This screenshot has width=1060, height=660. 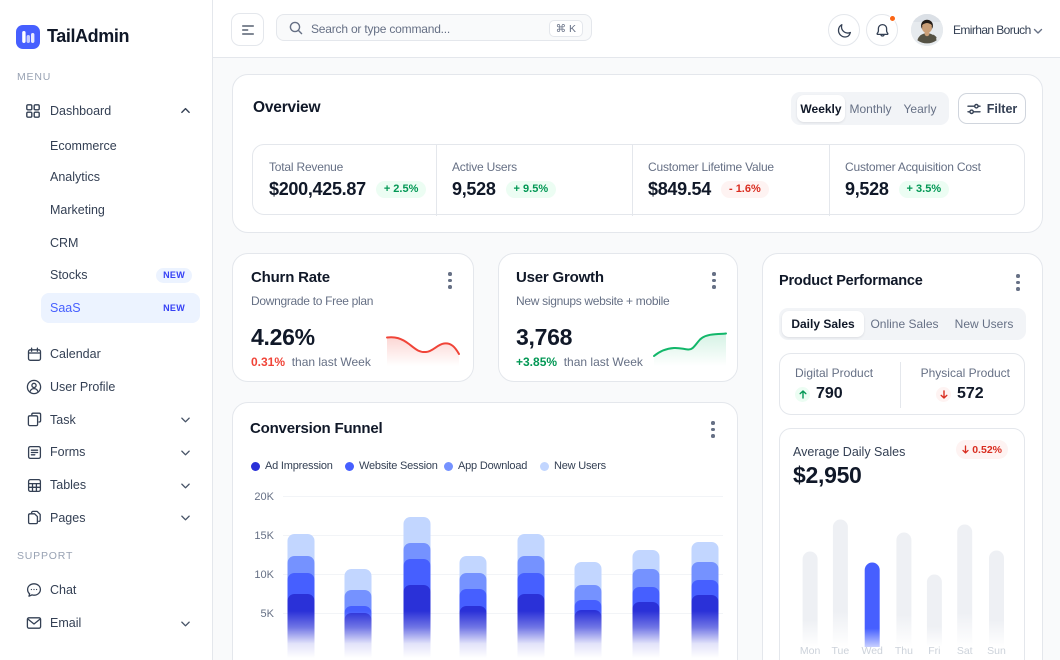 What do you see at coordinates (841, 651) in the screenshot?
I see `svg-text: Tue` at bounding box center [841, 651].